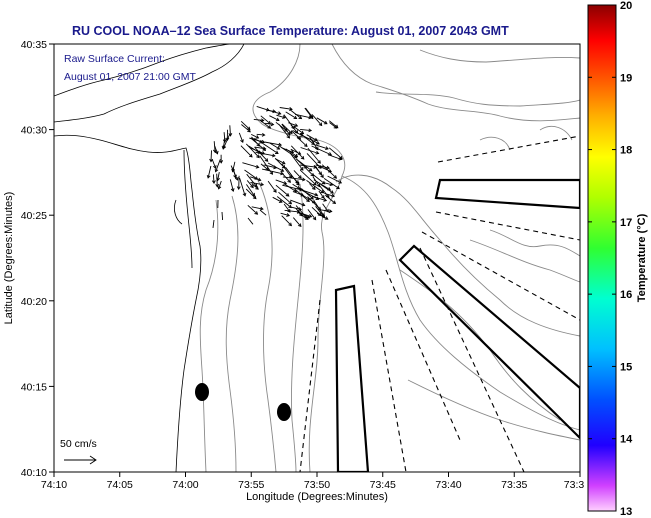 Image resolution: width=651 pixels, height=518 pixels. I want to click on x-tick-label: 73:3, so click(574, 485).